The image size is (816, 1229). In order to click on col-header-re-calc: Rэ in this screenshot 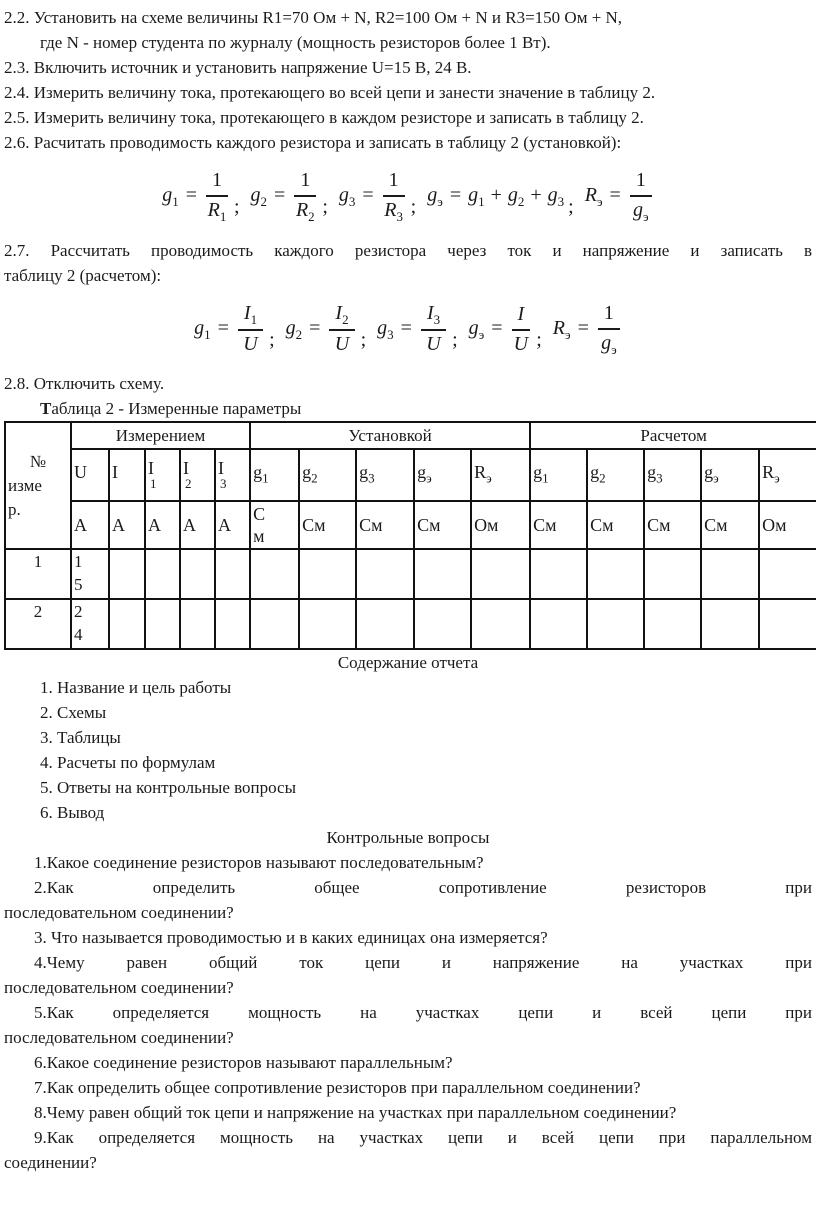, I will do `click(787, 475)`.